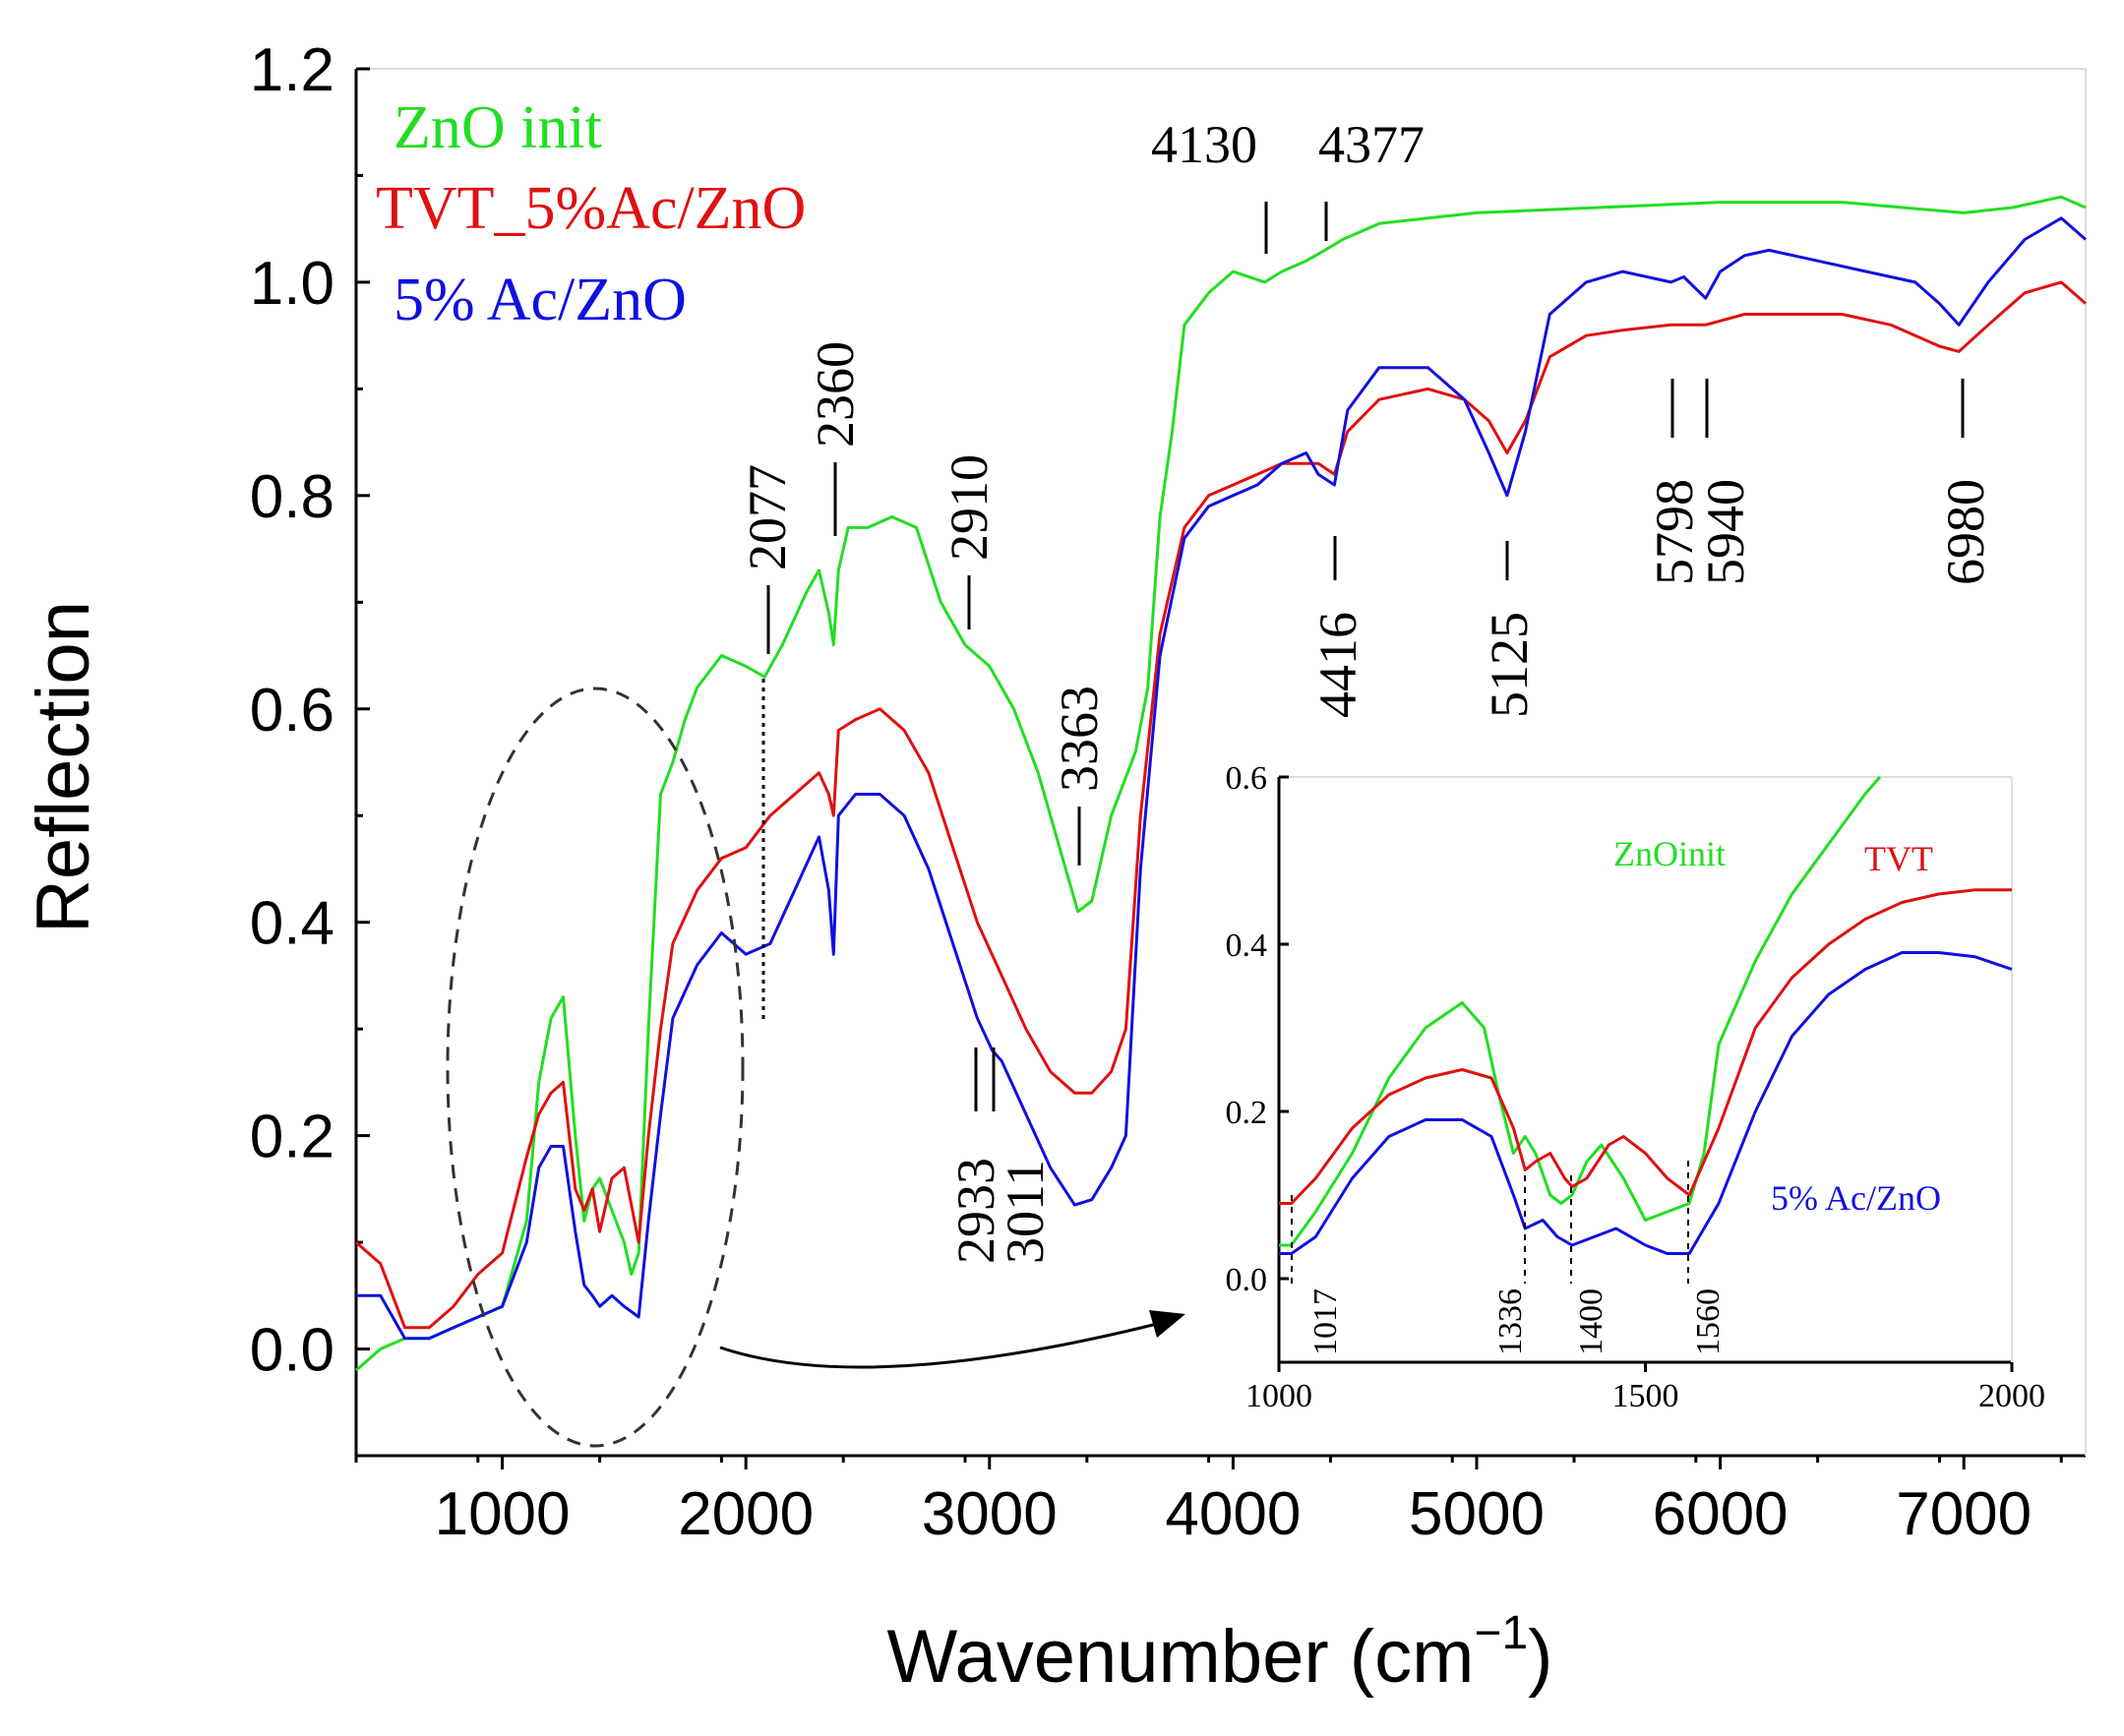 The height and width of the screenshot is (1736, 2124). What do you see at coordinates (1509, 665) in the screenshot?
I see `ann-5125: 5125` at bounding box center [1509, 665].